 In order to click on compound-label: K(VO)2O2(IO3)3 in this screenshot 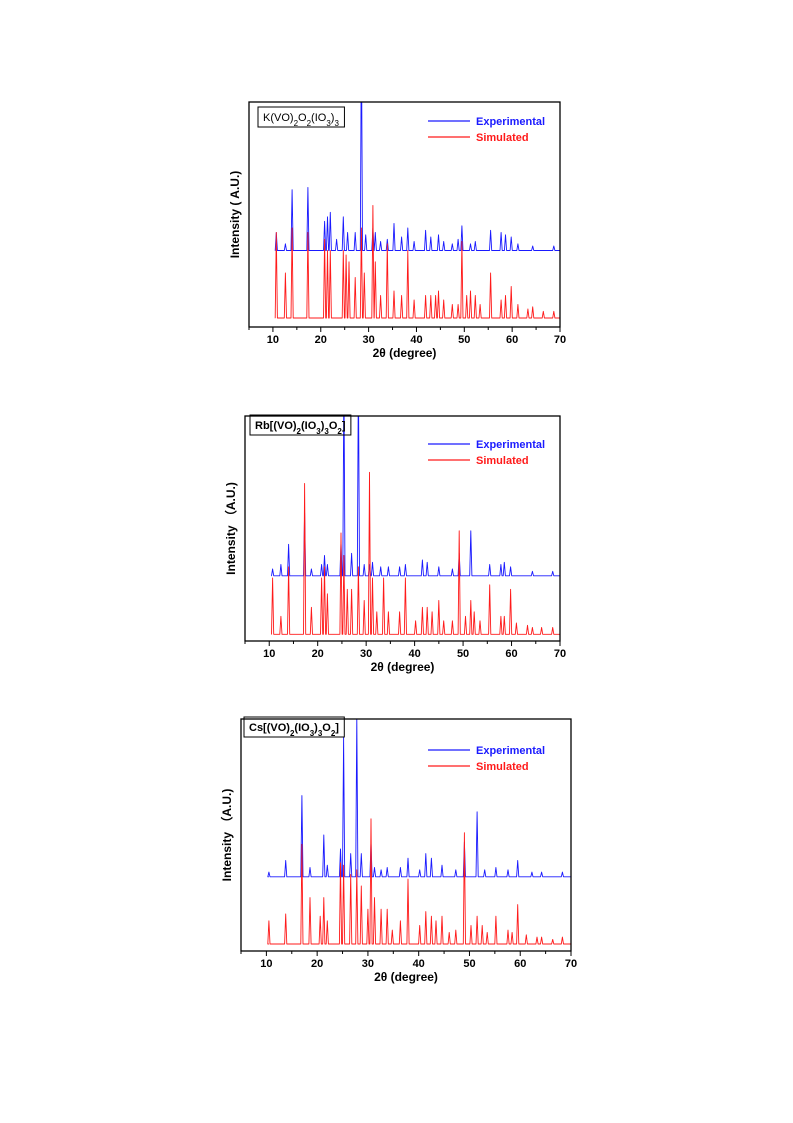, I will do `click(301, 117)`.